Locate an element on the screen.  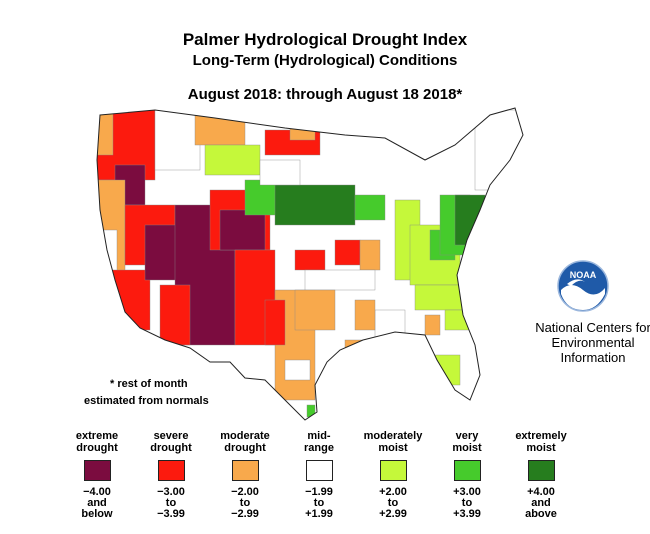
legend-range: below is located at coordinates (97, 514).